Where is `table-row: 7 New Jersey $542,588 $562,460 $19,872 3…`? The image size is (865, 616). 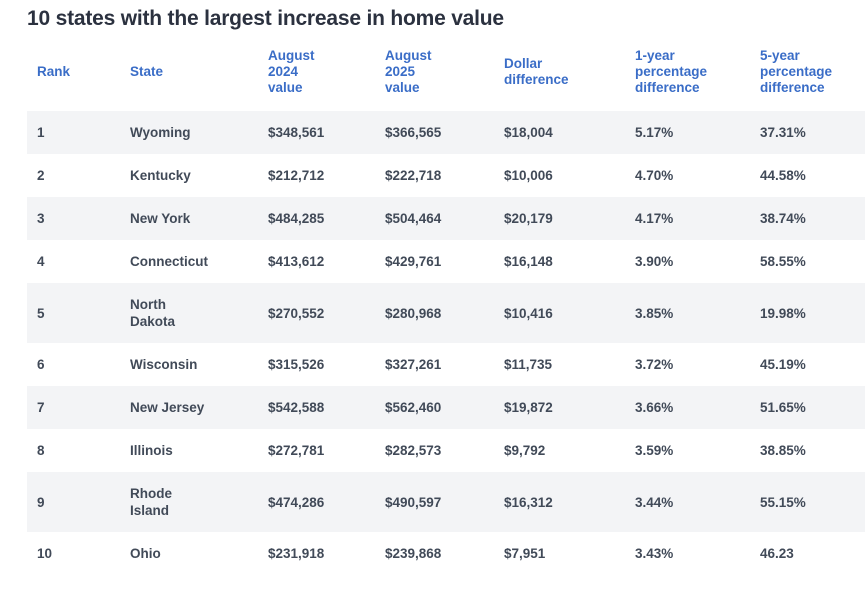
table-row: 7 New Jersey $542,588 $562,460 $19,872 3… is located at coordinates (446, 407).